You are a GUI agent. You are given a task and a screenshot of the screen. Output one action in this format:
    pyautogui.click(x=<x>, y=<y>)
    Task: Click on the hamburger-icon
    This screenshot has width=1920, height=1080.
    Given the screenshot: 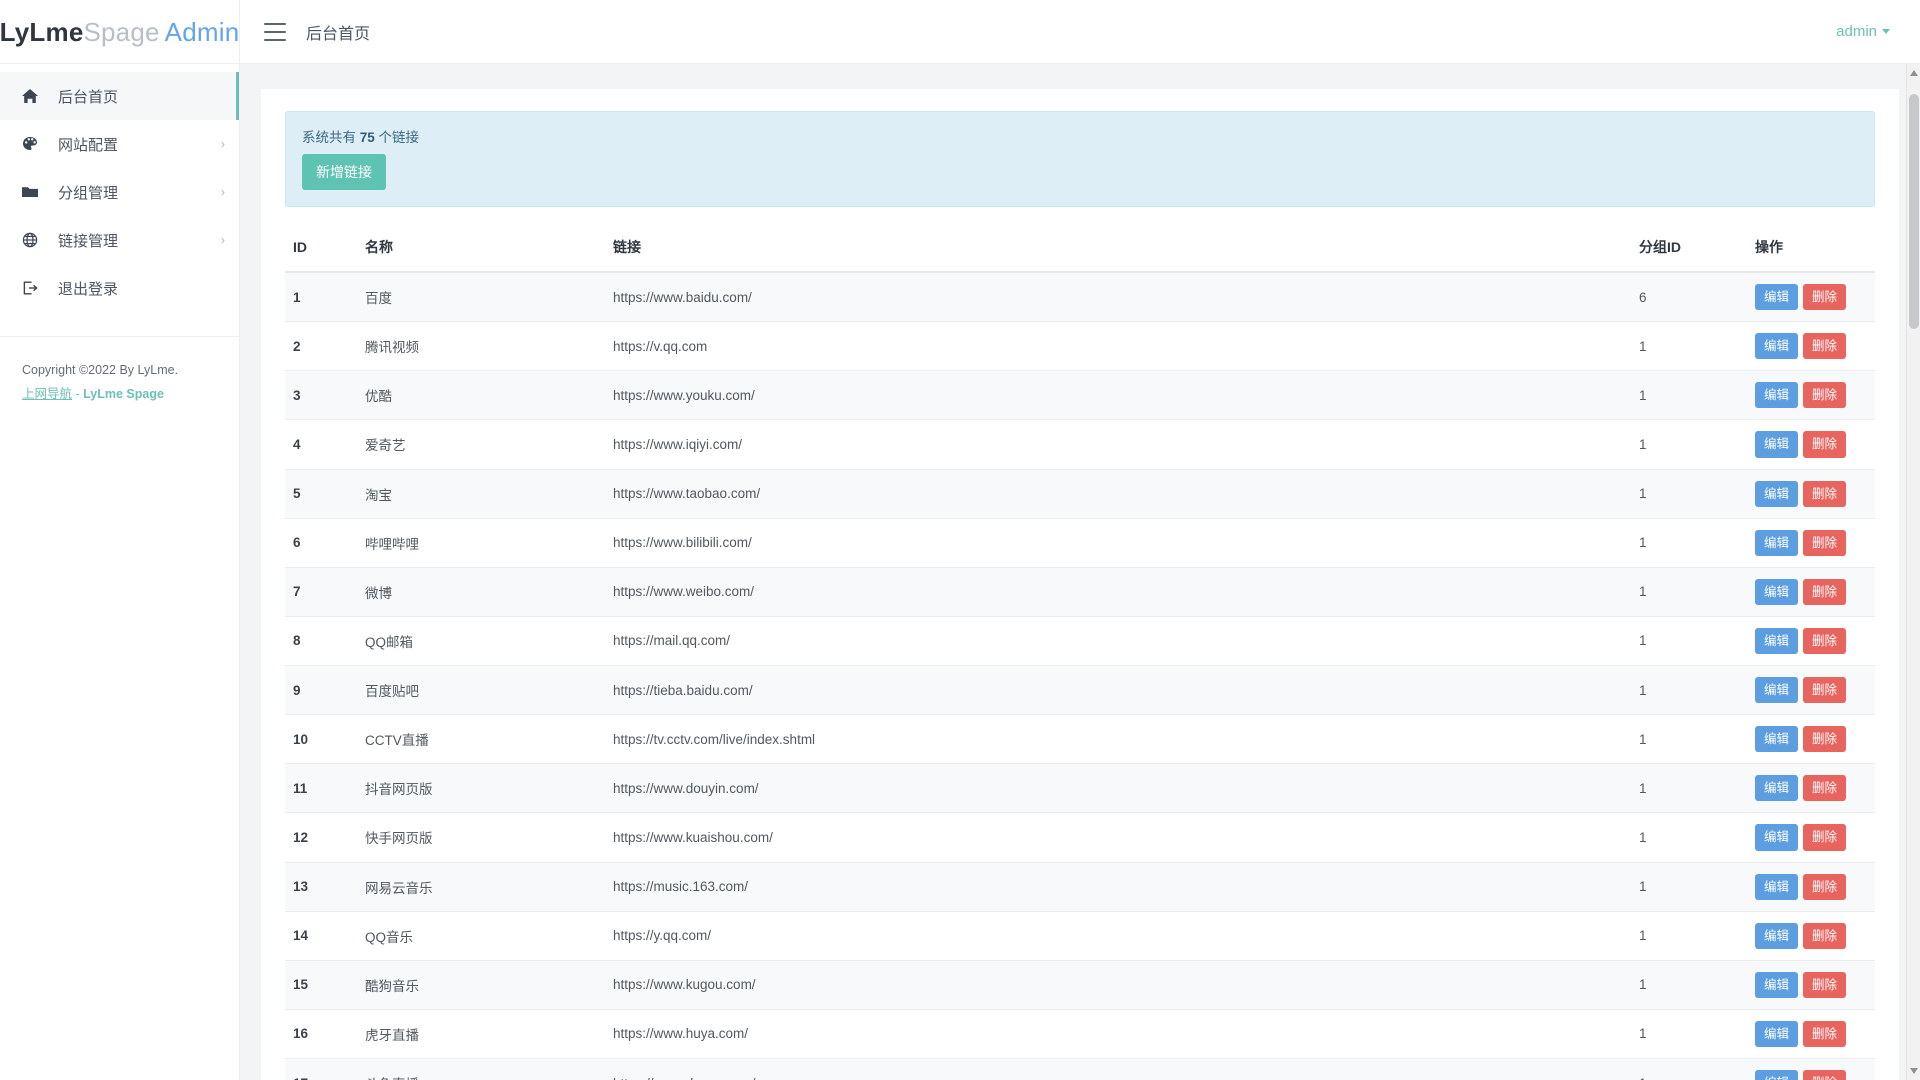 What is the action you would take?
    pyautogui.click(x=275, y=31)
    